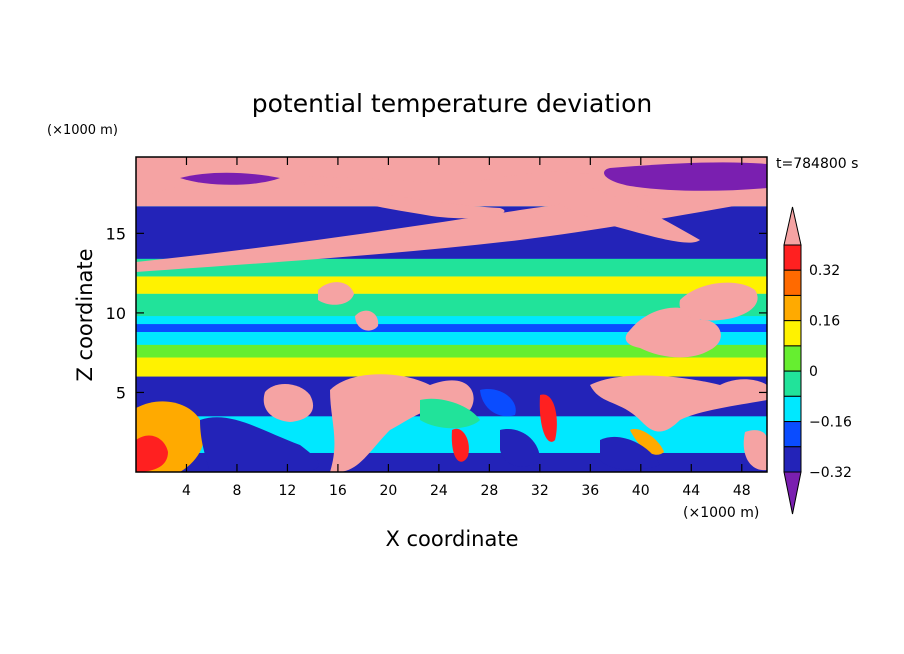  I want to click on x-tick-label: 48, so click(742, 491).